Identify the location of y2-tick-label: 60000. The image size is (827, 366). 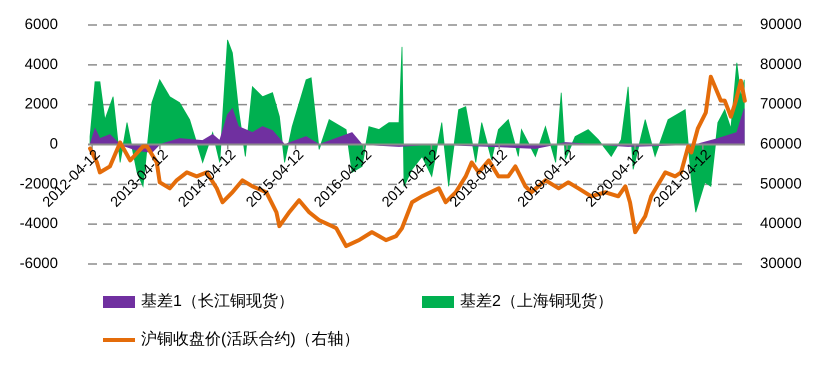
(781, 143).